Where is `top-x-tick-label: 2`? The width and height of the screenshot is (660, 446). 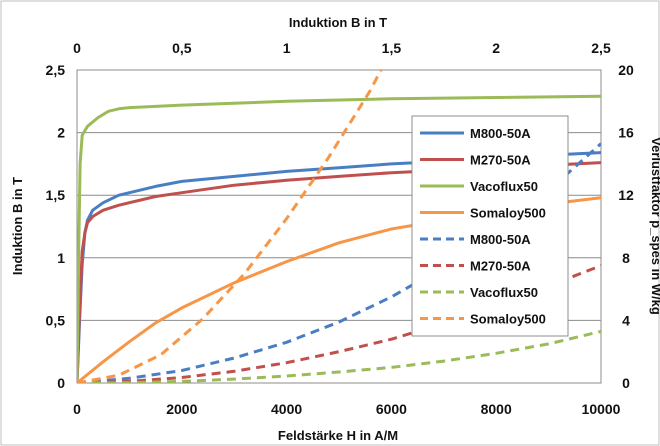
top-x-tick-label: 2 is located at coordinates (496, 48).